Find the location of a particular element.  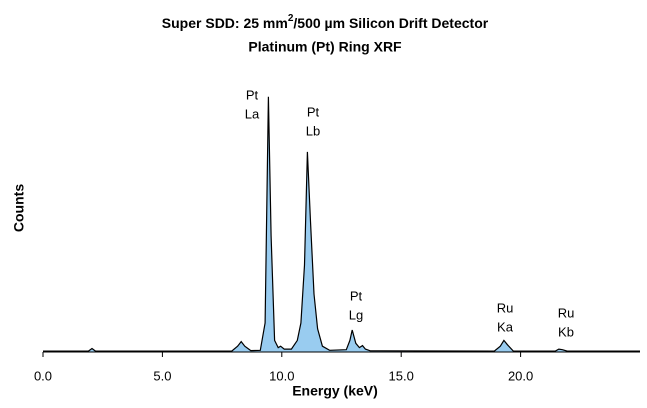

peak-label: Ka is located at coordinates (505, 326).